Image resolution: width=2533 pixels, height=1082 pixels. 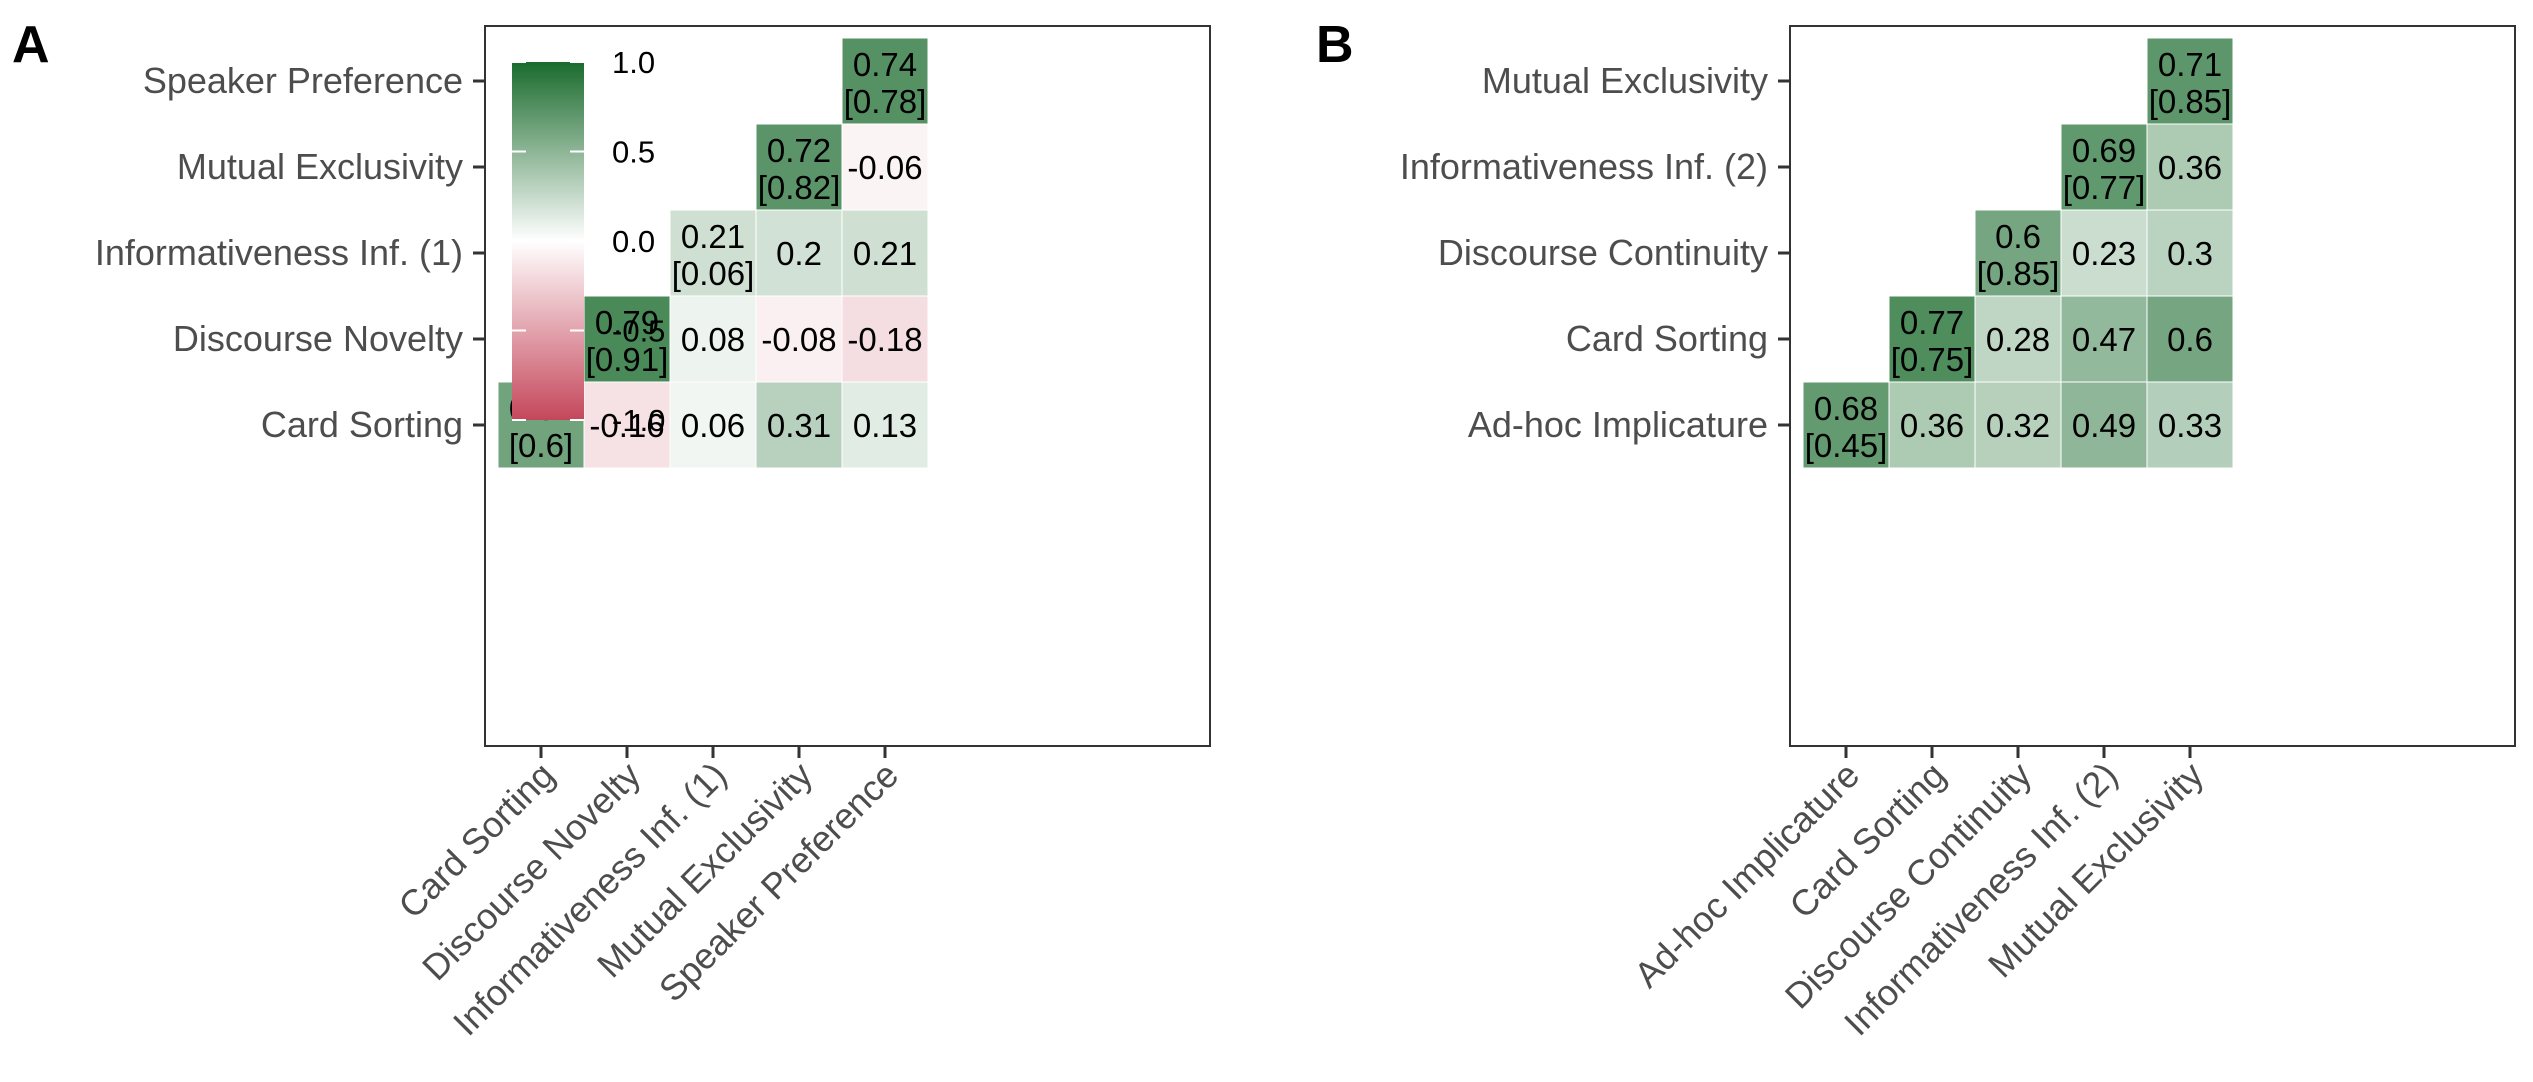 What do you see at coordinates (1932, 322) in the screenshot?
I see `cell-value-label: 0.77` at bounding box center [1932, 322].